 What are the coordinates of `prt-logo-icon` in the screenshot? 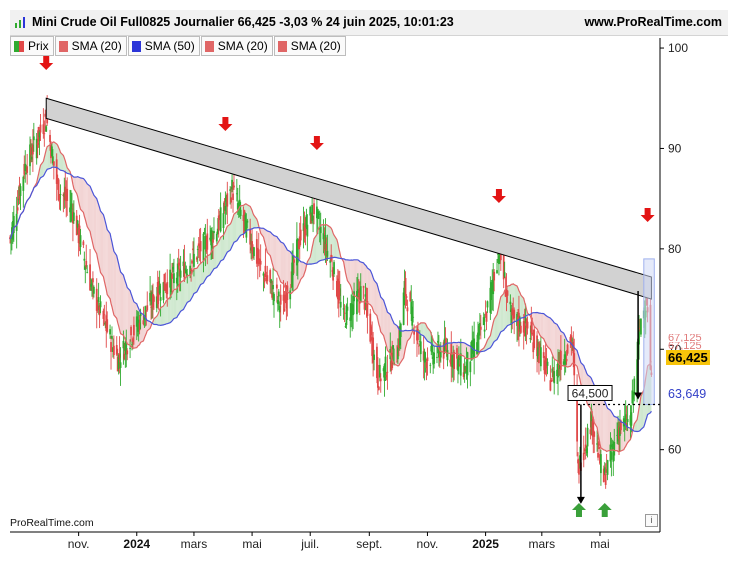 It's located at (20, 22).